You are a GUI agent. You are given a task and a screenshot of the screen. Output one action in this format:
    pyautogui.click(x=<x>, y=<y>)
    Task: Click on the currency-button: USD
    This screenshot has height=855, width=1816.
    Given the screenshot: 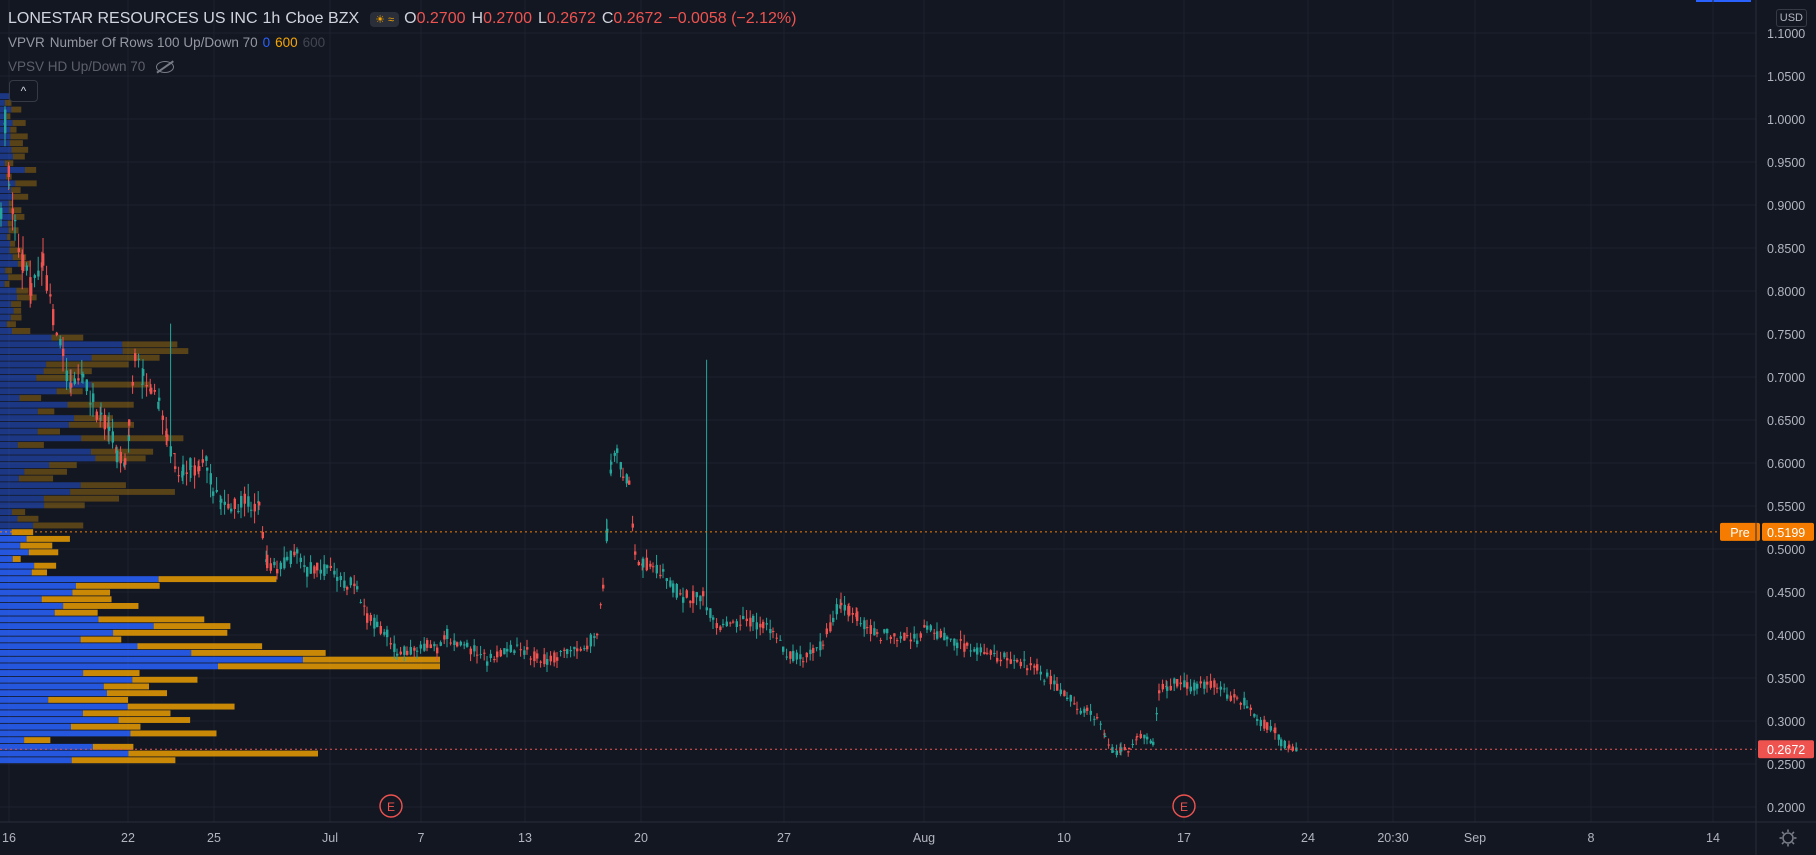 What is the action you would take?
    pyautogui.click(x=1791, y=18)
    